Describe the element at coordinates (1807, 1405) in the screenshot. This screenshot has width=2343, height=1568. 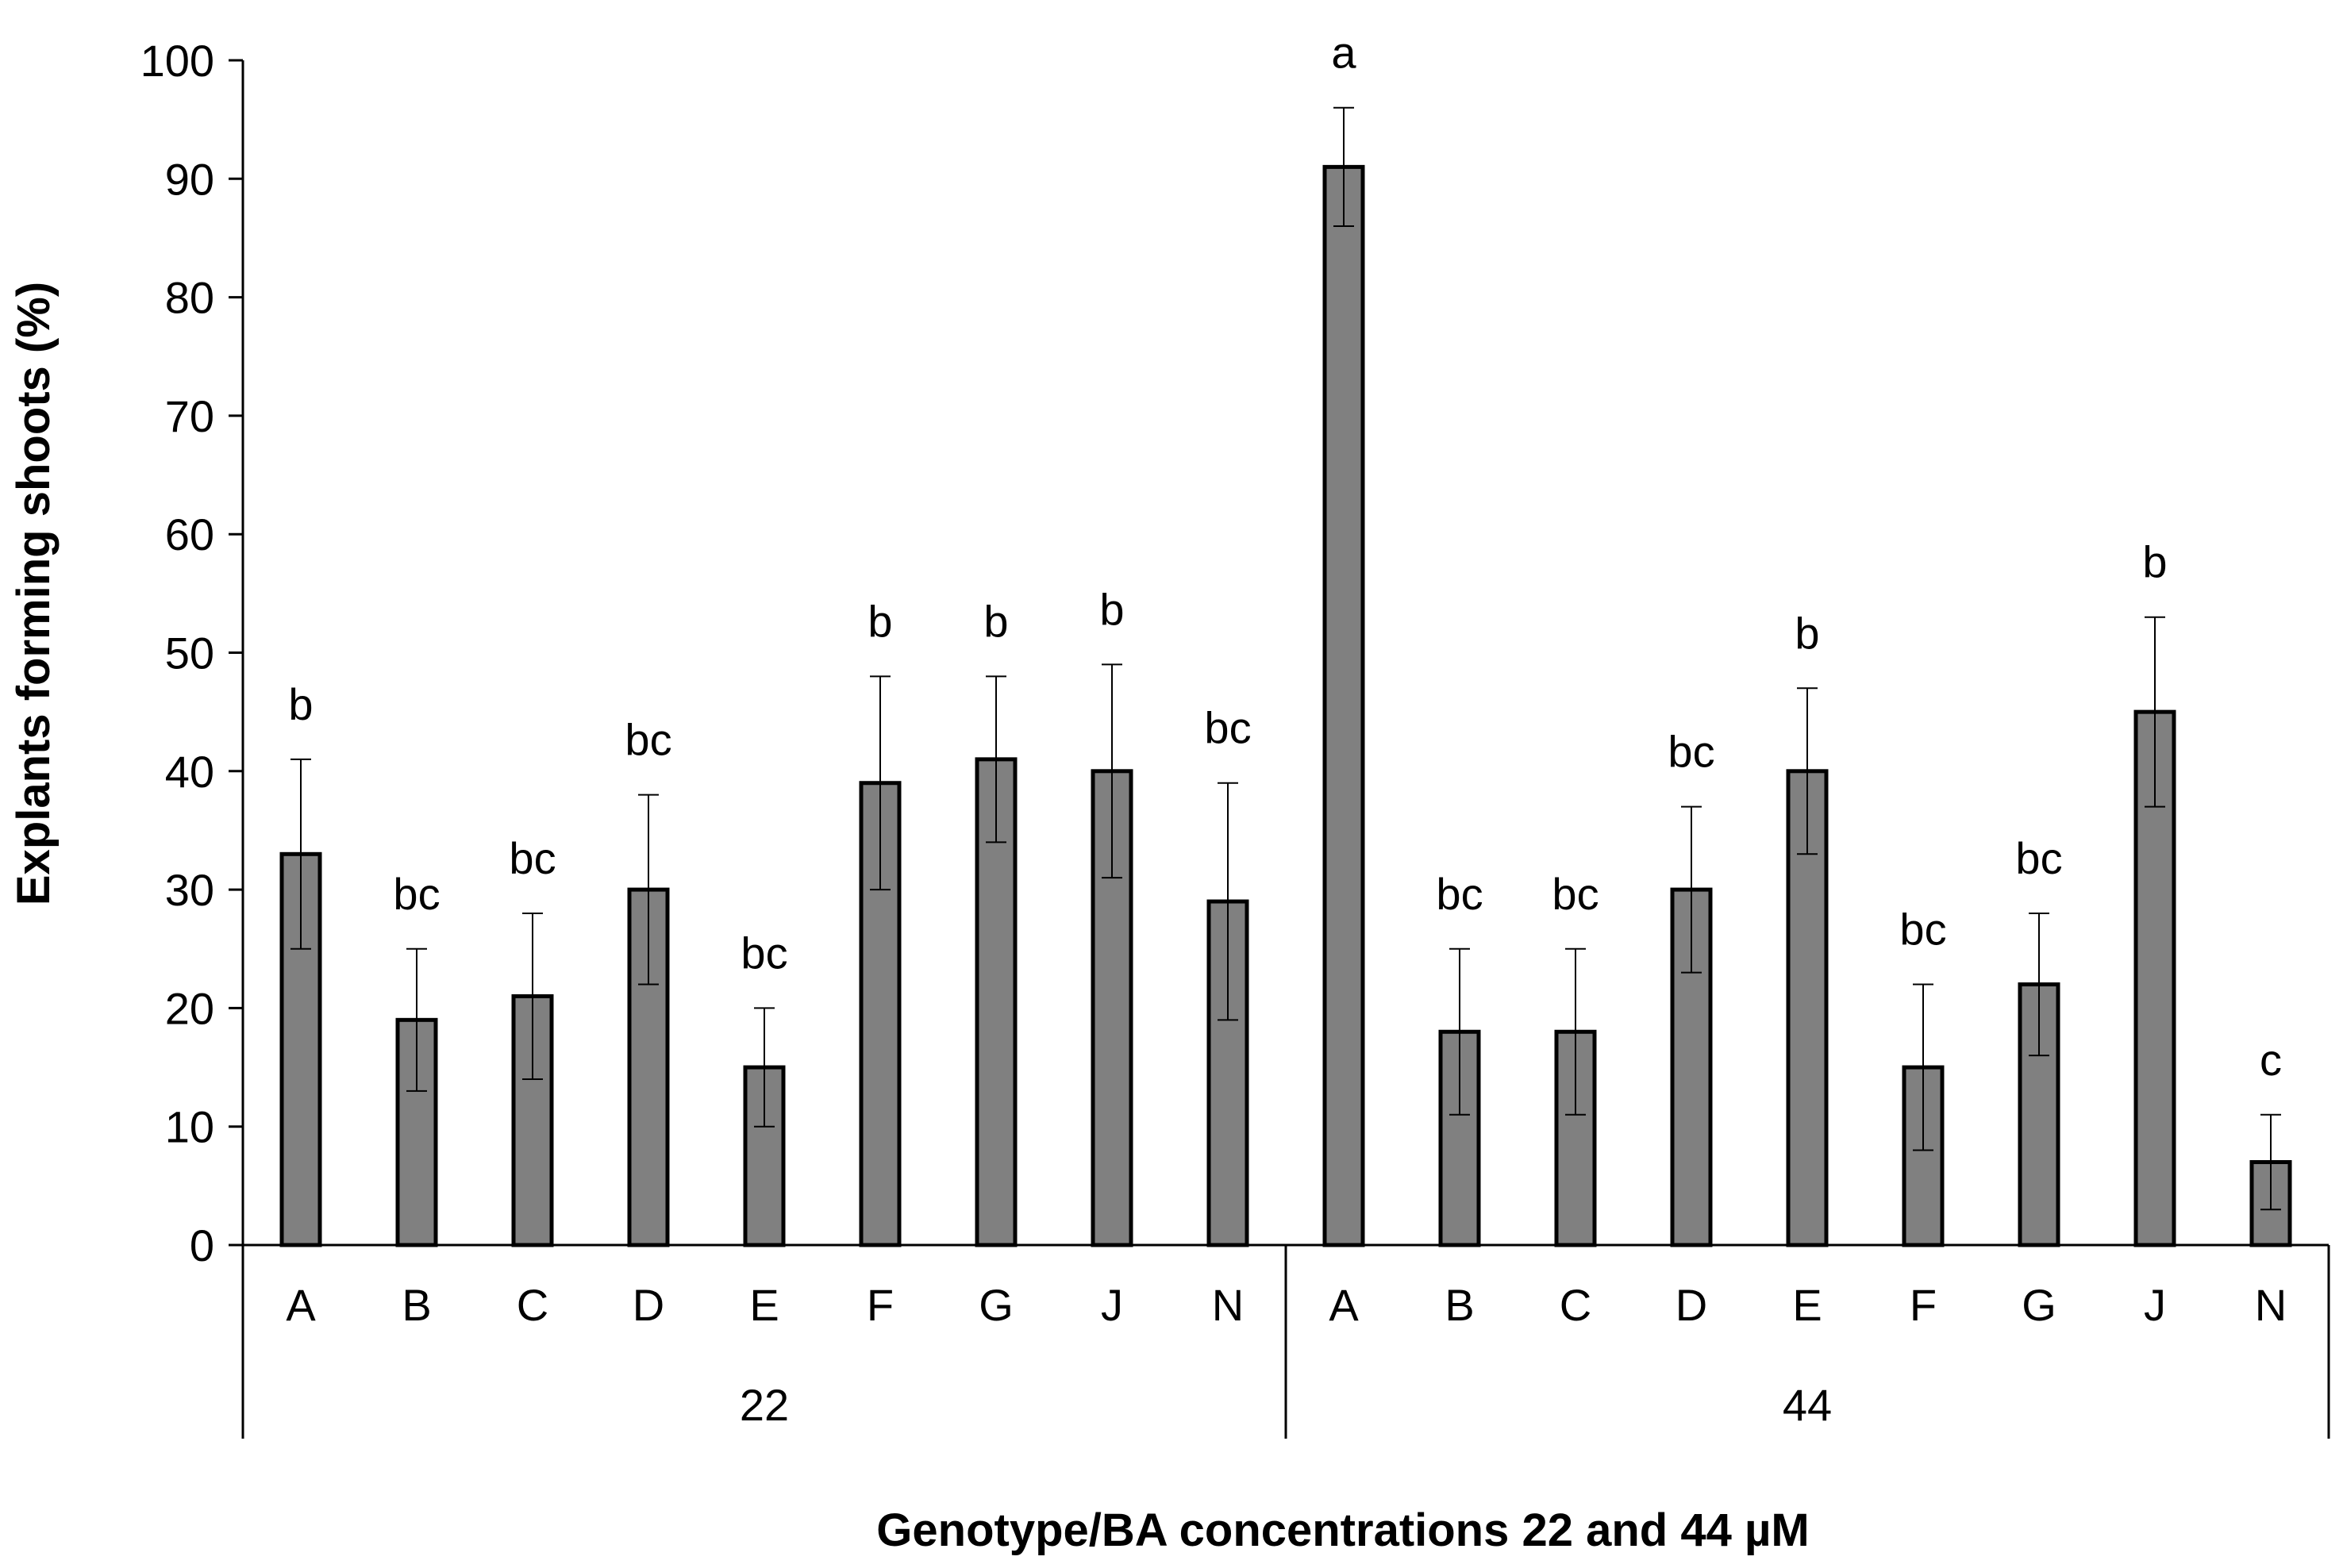
I see `x-group-label: 44` at that location.